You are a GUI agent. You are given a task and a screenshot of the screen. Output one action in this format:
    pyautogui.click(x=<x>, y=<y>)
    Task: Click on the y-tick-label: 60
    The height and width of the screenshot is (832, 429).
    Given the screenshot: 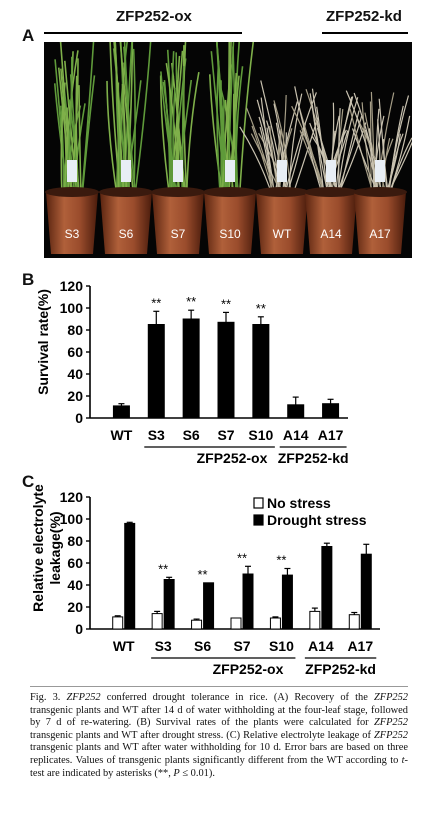 What is the action you would take?
    pyautogui.click(x=75, y=352)
    